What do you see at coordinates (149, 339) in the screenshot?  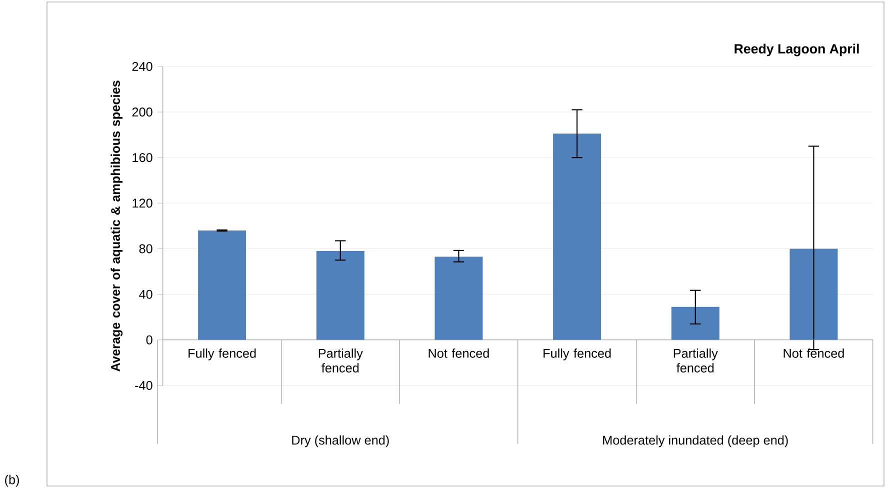 I see `y-tick-label: 0` at bounding box center [149, 339].